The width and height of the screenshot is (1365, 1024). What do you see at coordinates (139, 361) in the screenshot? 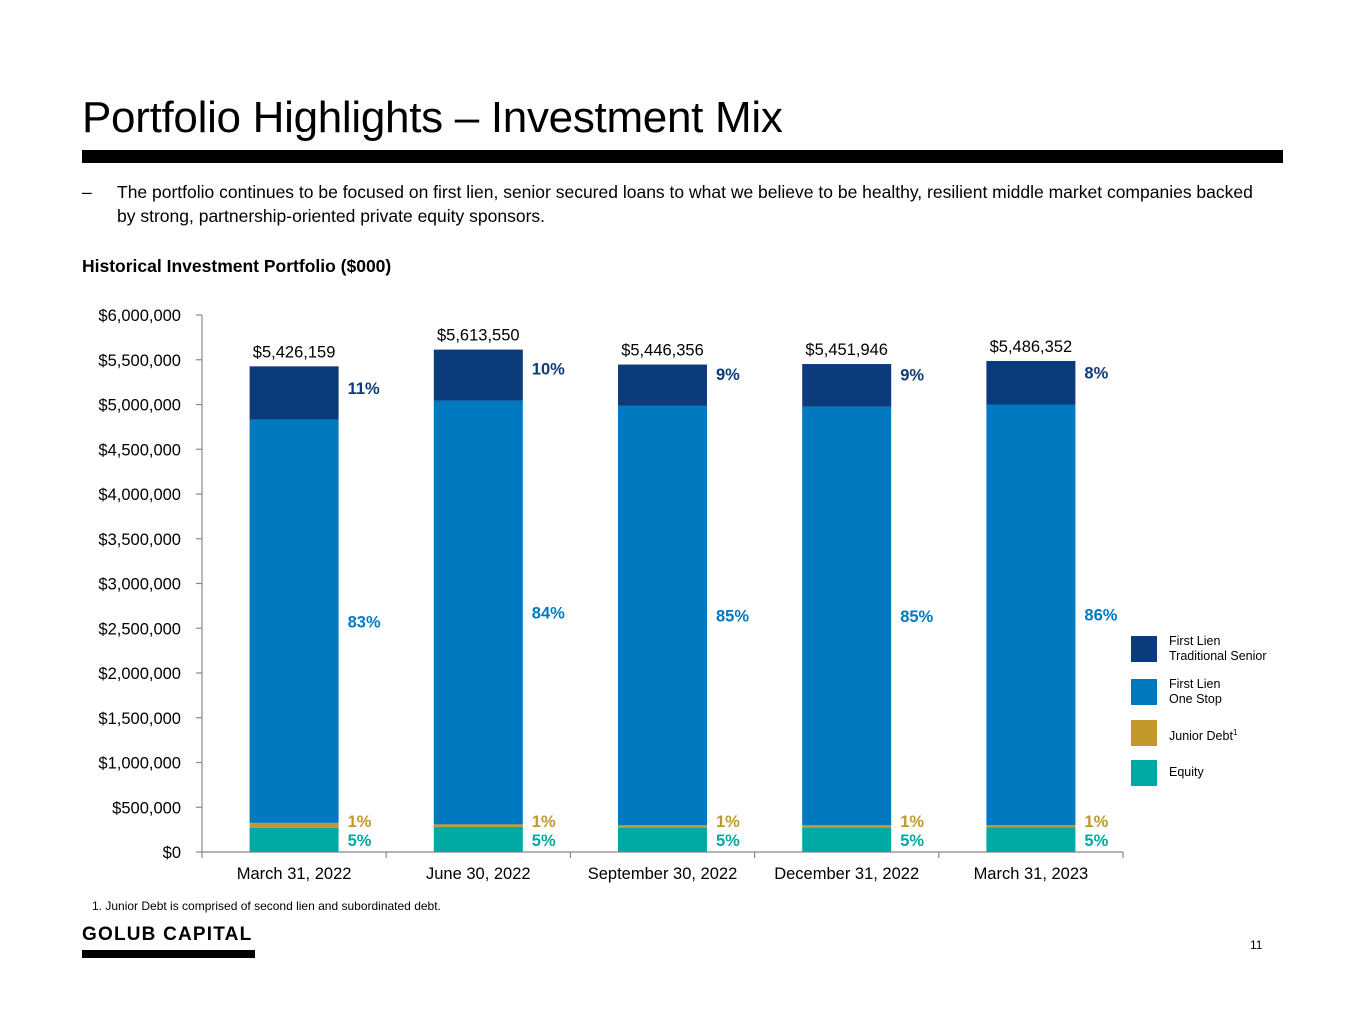
I see `y-tick-label: $5,500,000` at bounding box center [139, 361].